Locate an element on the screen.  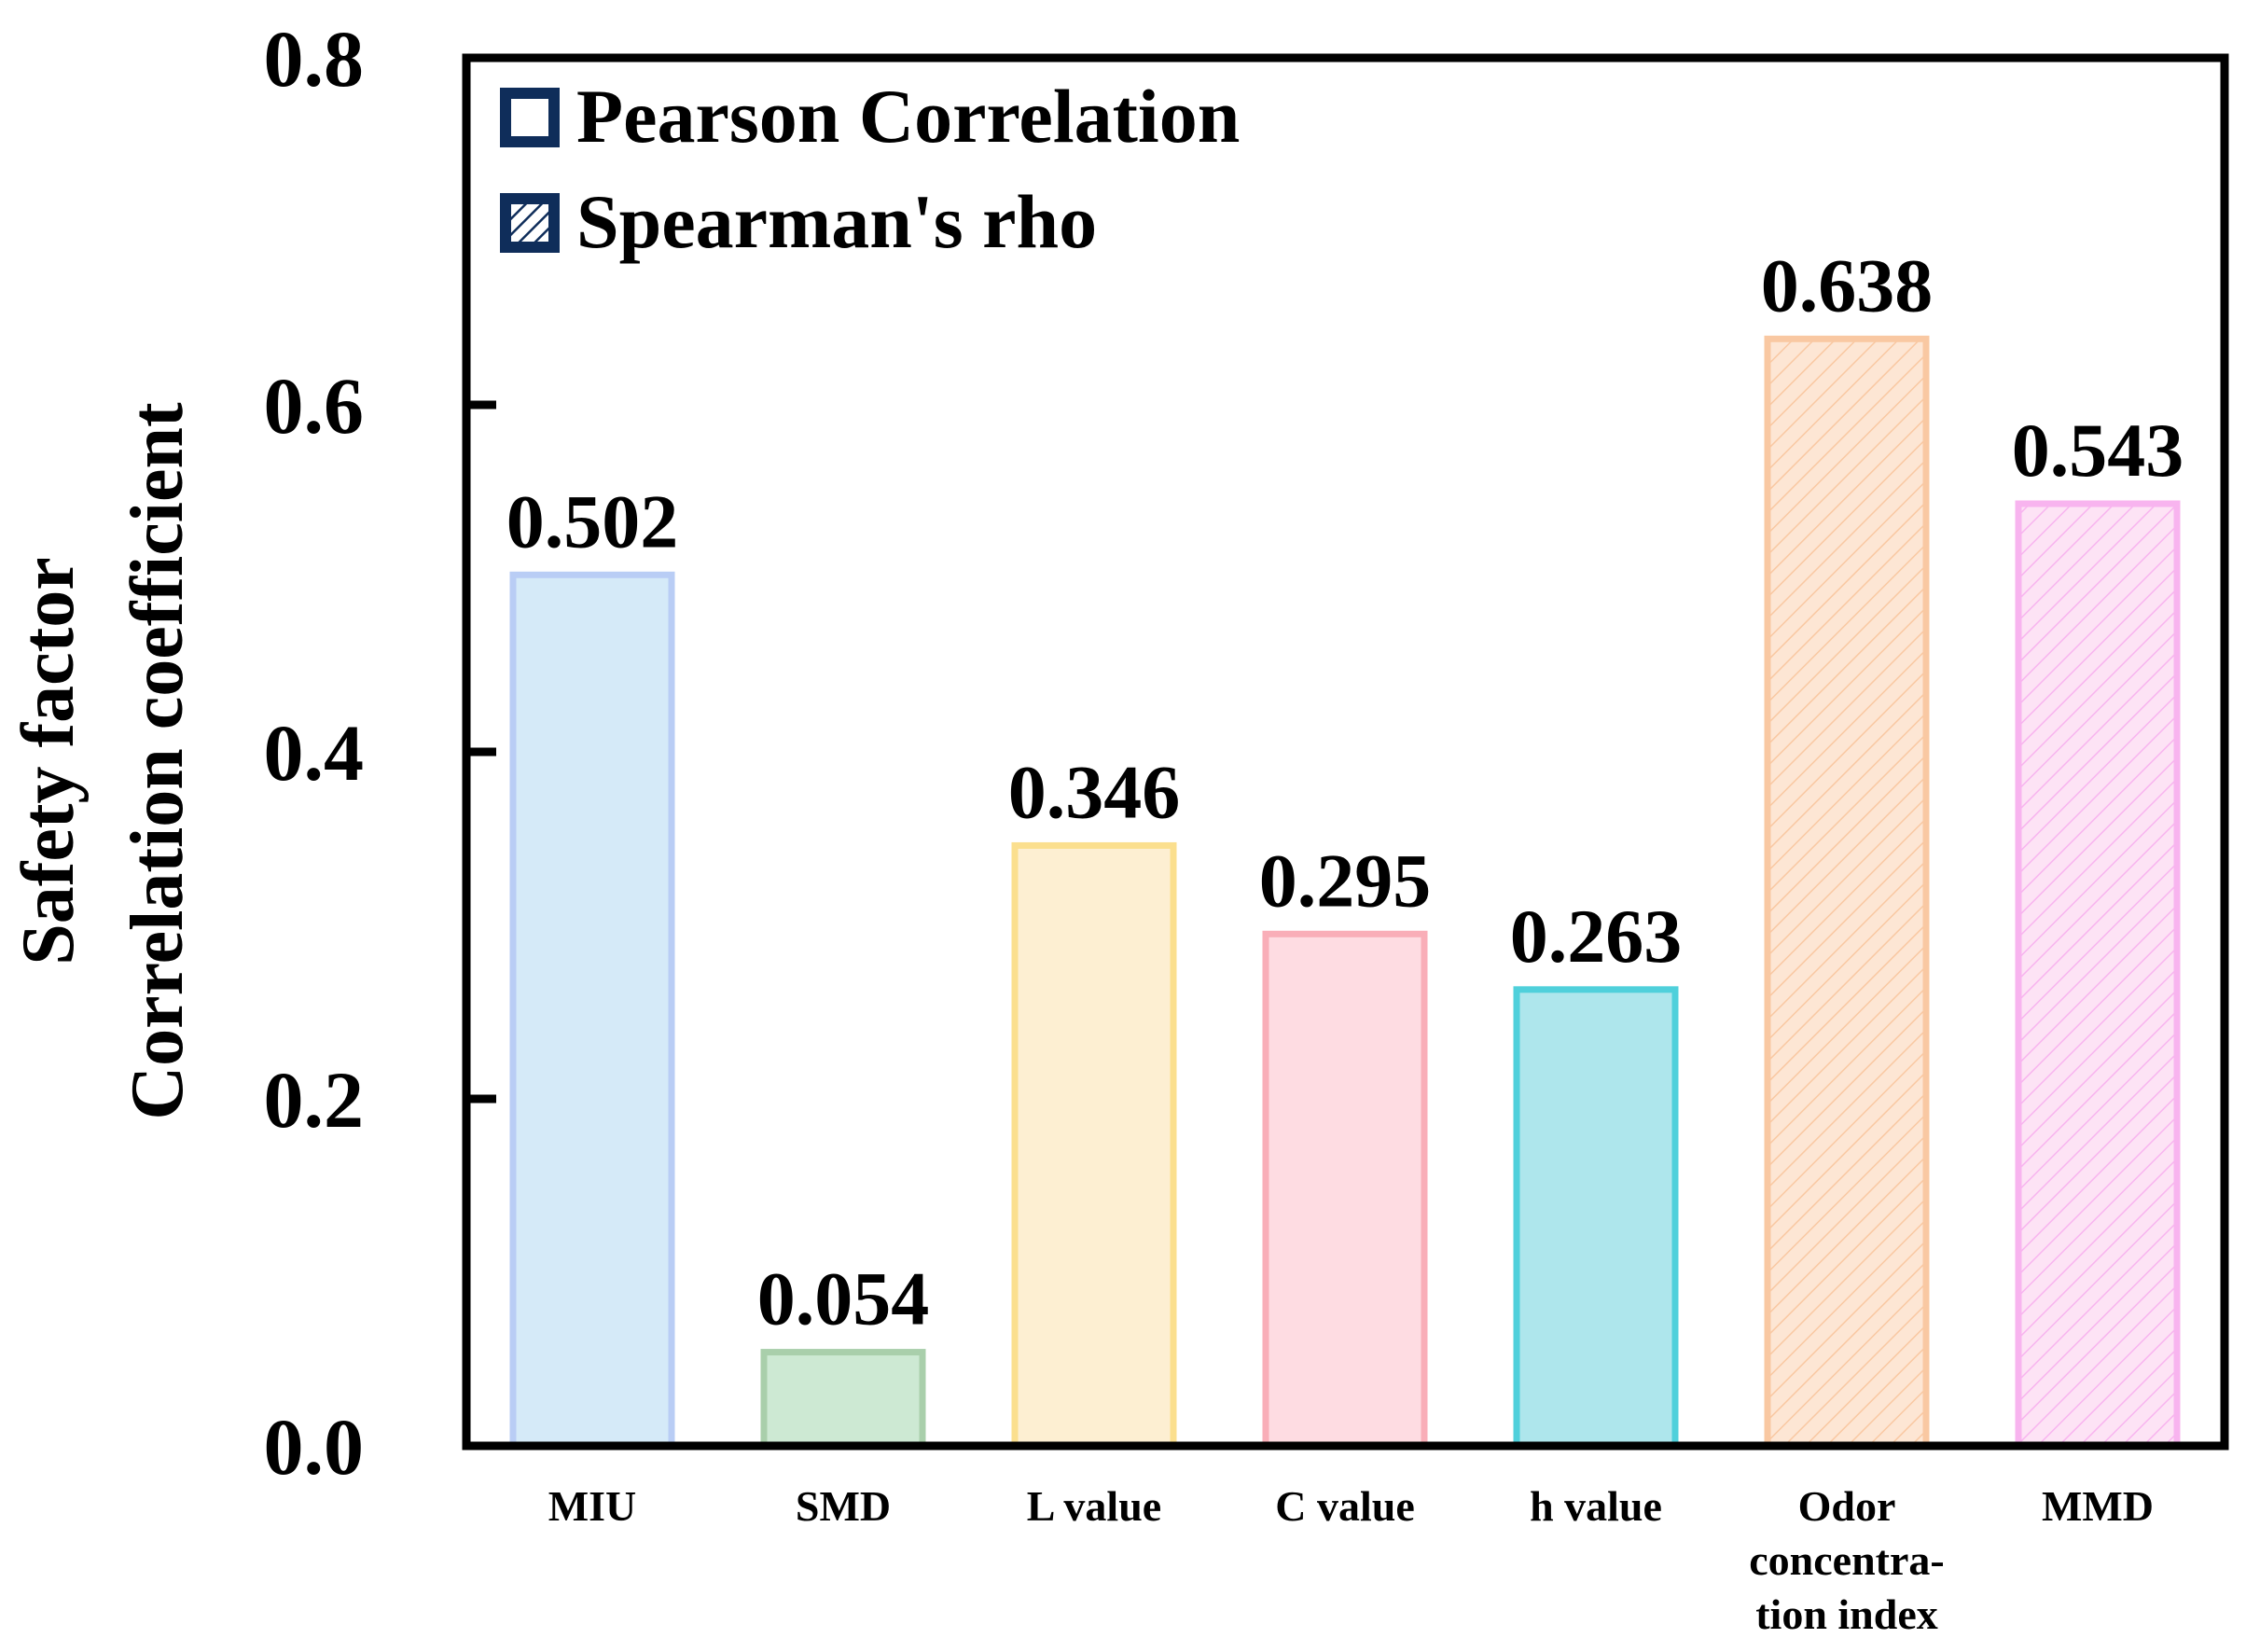
y-tick-label: 0.8 is located at coordinates (314, 59).